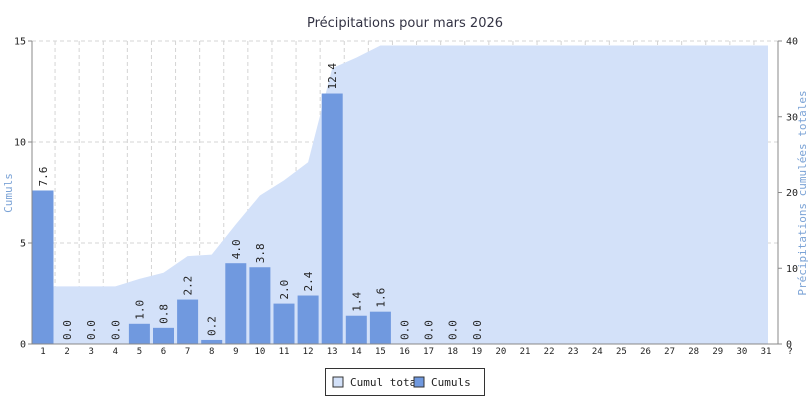  What do you see at coordinates (405, 23) in the screenshot?
I see `chart-title: Précipitations pour mars 2026` at bounding box center [405, 23].